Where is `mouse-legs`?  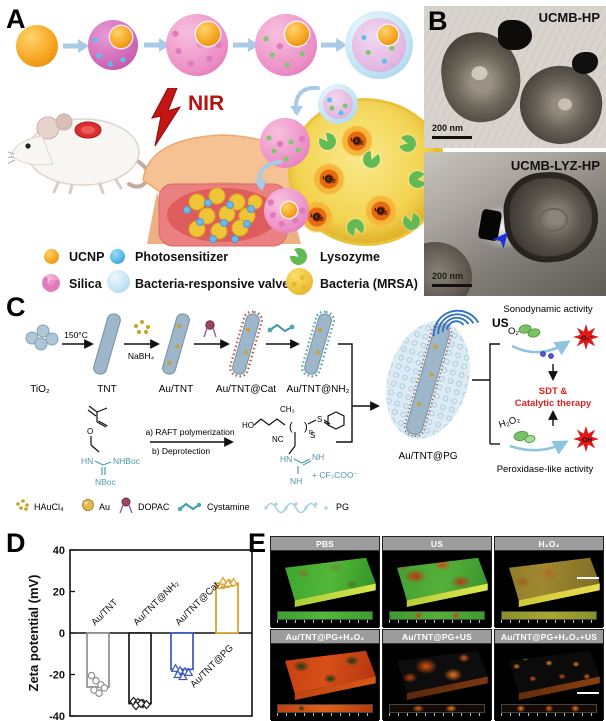
mouse-legs is located at coordinates (87, 186).